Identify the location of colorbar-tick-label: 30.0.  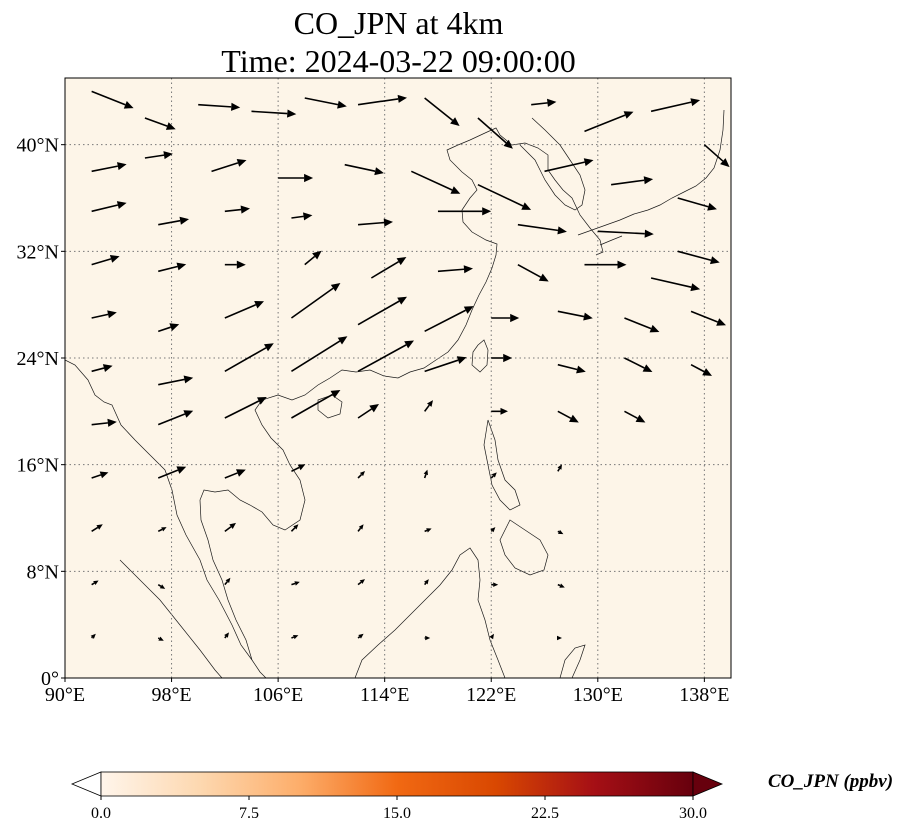
(693, 813).